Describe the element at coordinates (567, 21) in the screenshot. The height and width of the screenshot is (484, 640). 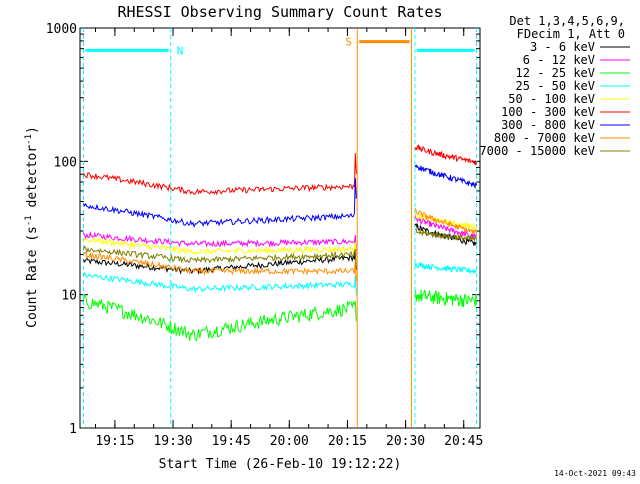
I see `legend-header-line1: Det 1,3,4,5,6,9,` at that location.